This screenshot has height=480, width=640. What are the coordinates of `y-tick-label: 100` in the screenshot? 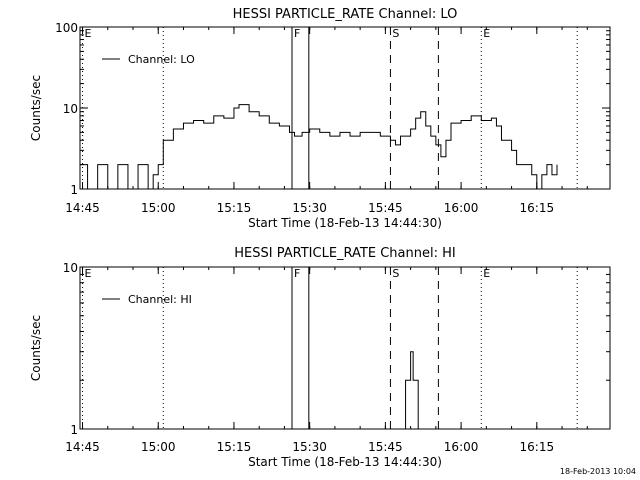 It's located at (66, 28).